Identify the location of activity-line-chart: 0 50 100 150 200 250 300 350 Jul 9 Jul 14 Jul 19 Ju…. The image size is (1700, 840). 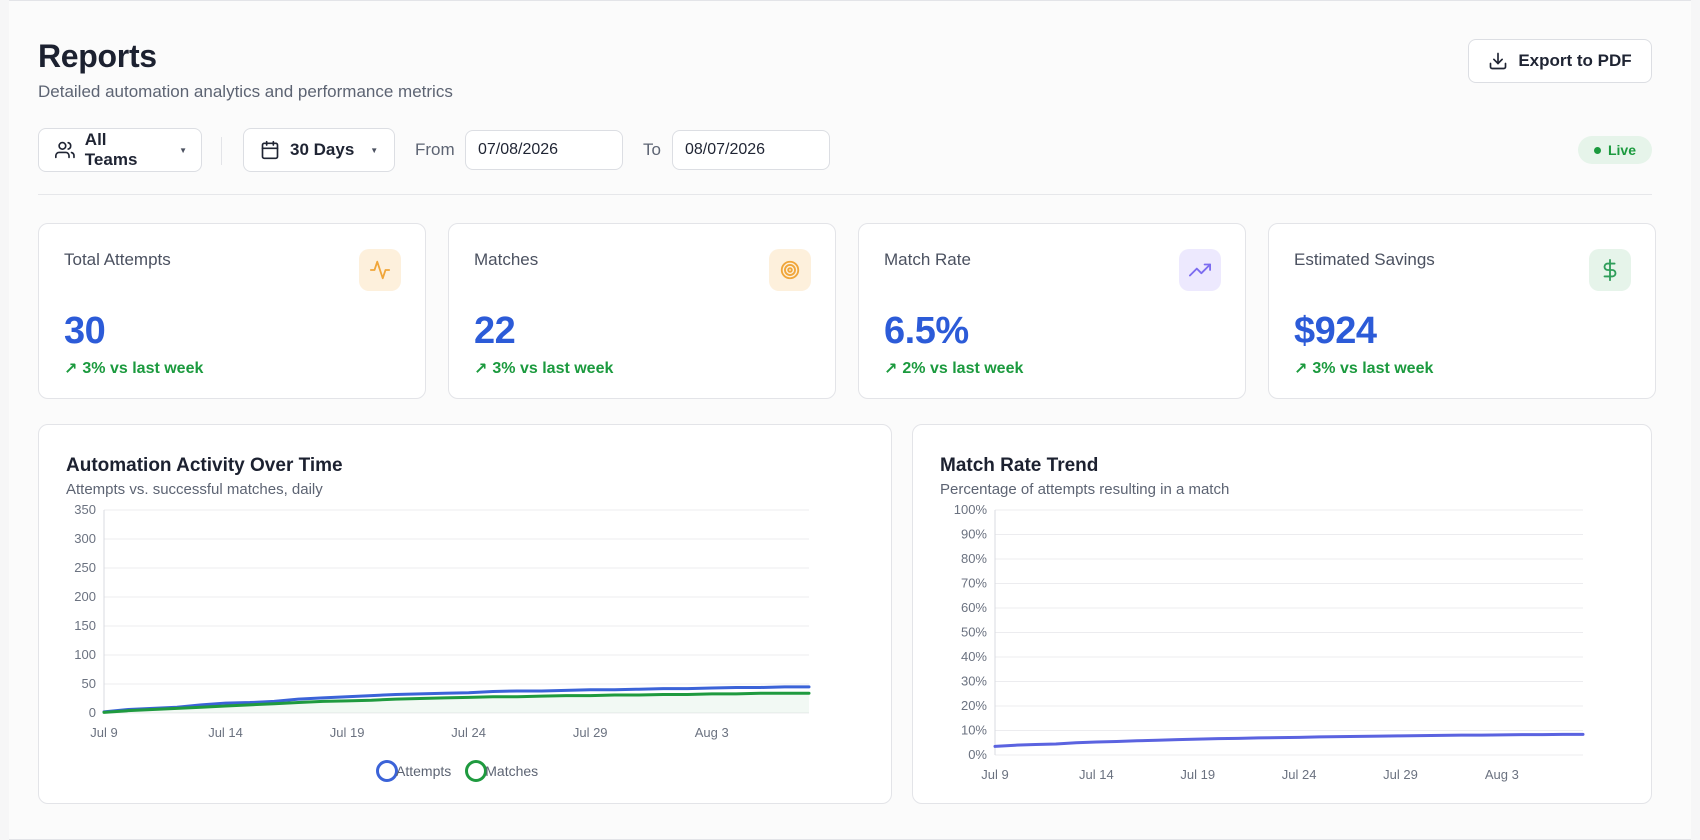
(442, 621).